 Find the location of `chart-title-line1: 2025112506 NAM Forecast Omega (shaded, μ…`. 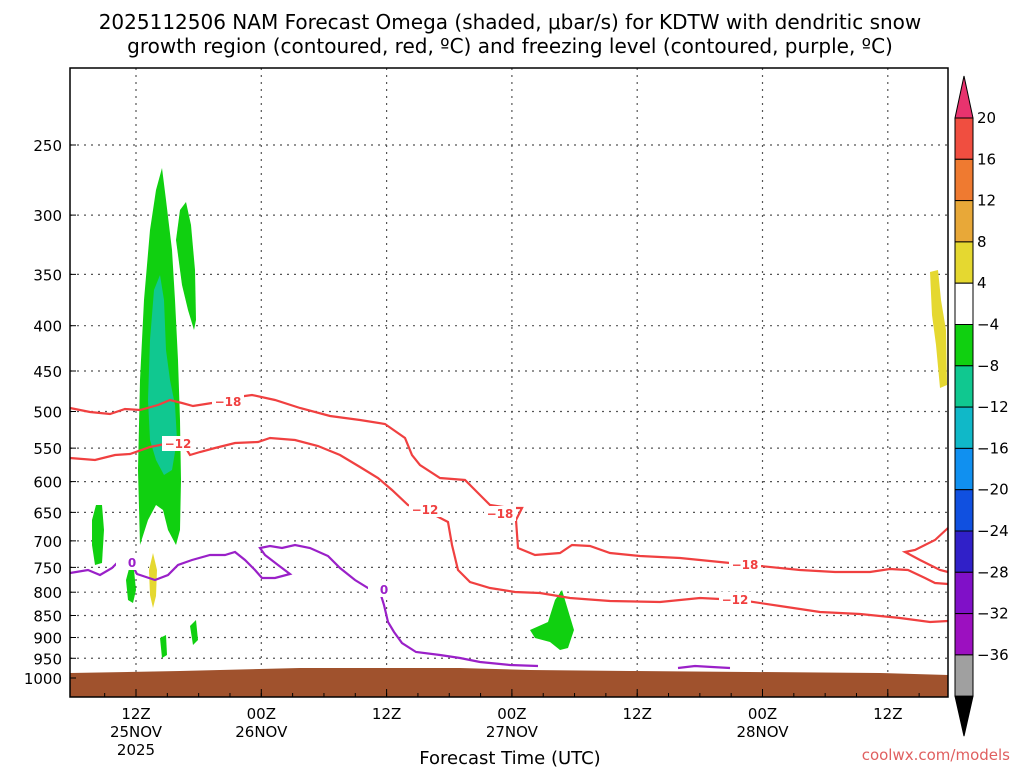

chart-title-line1: 2025112506 NAM Forecast Omega (shaded, μ… is located at coordinates (510, 22).